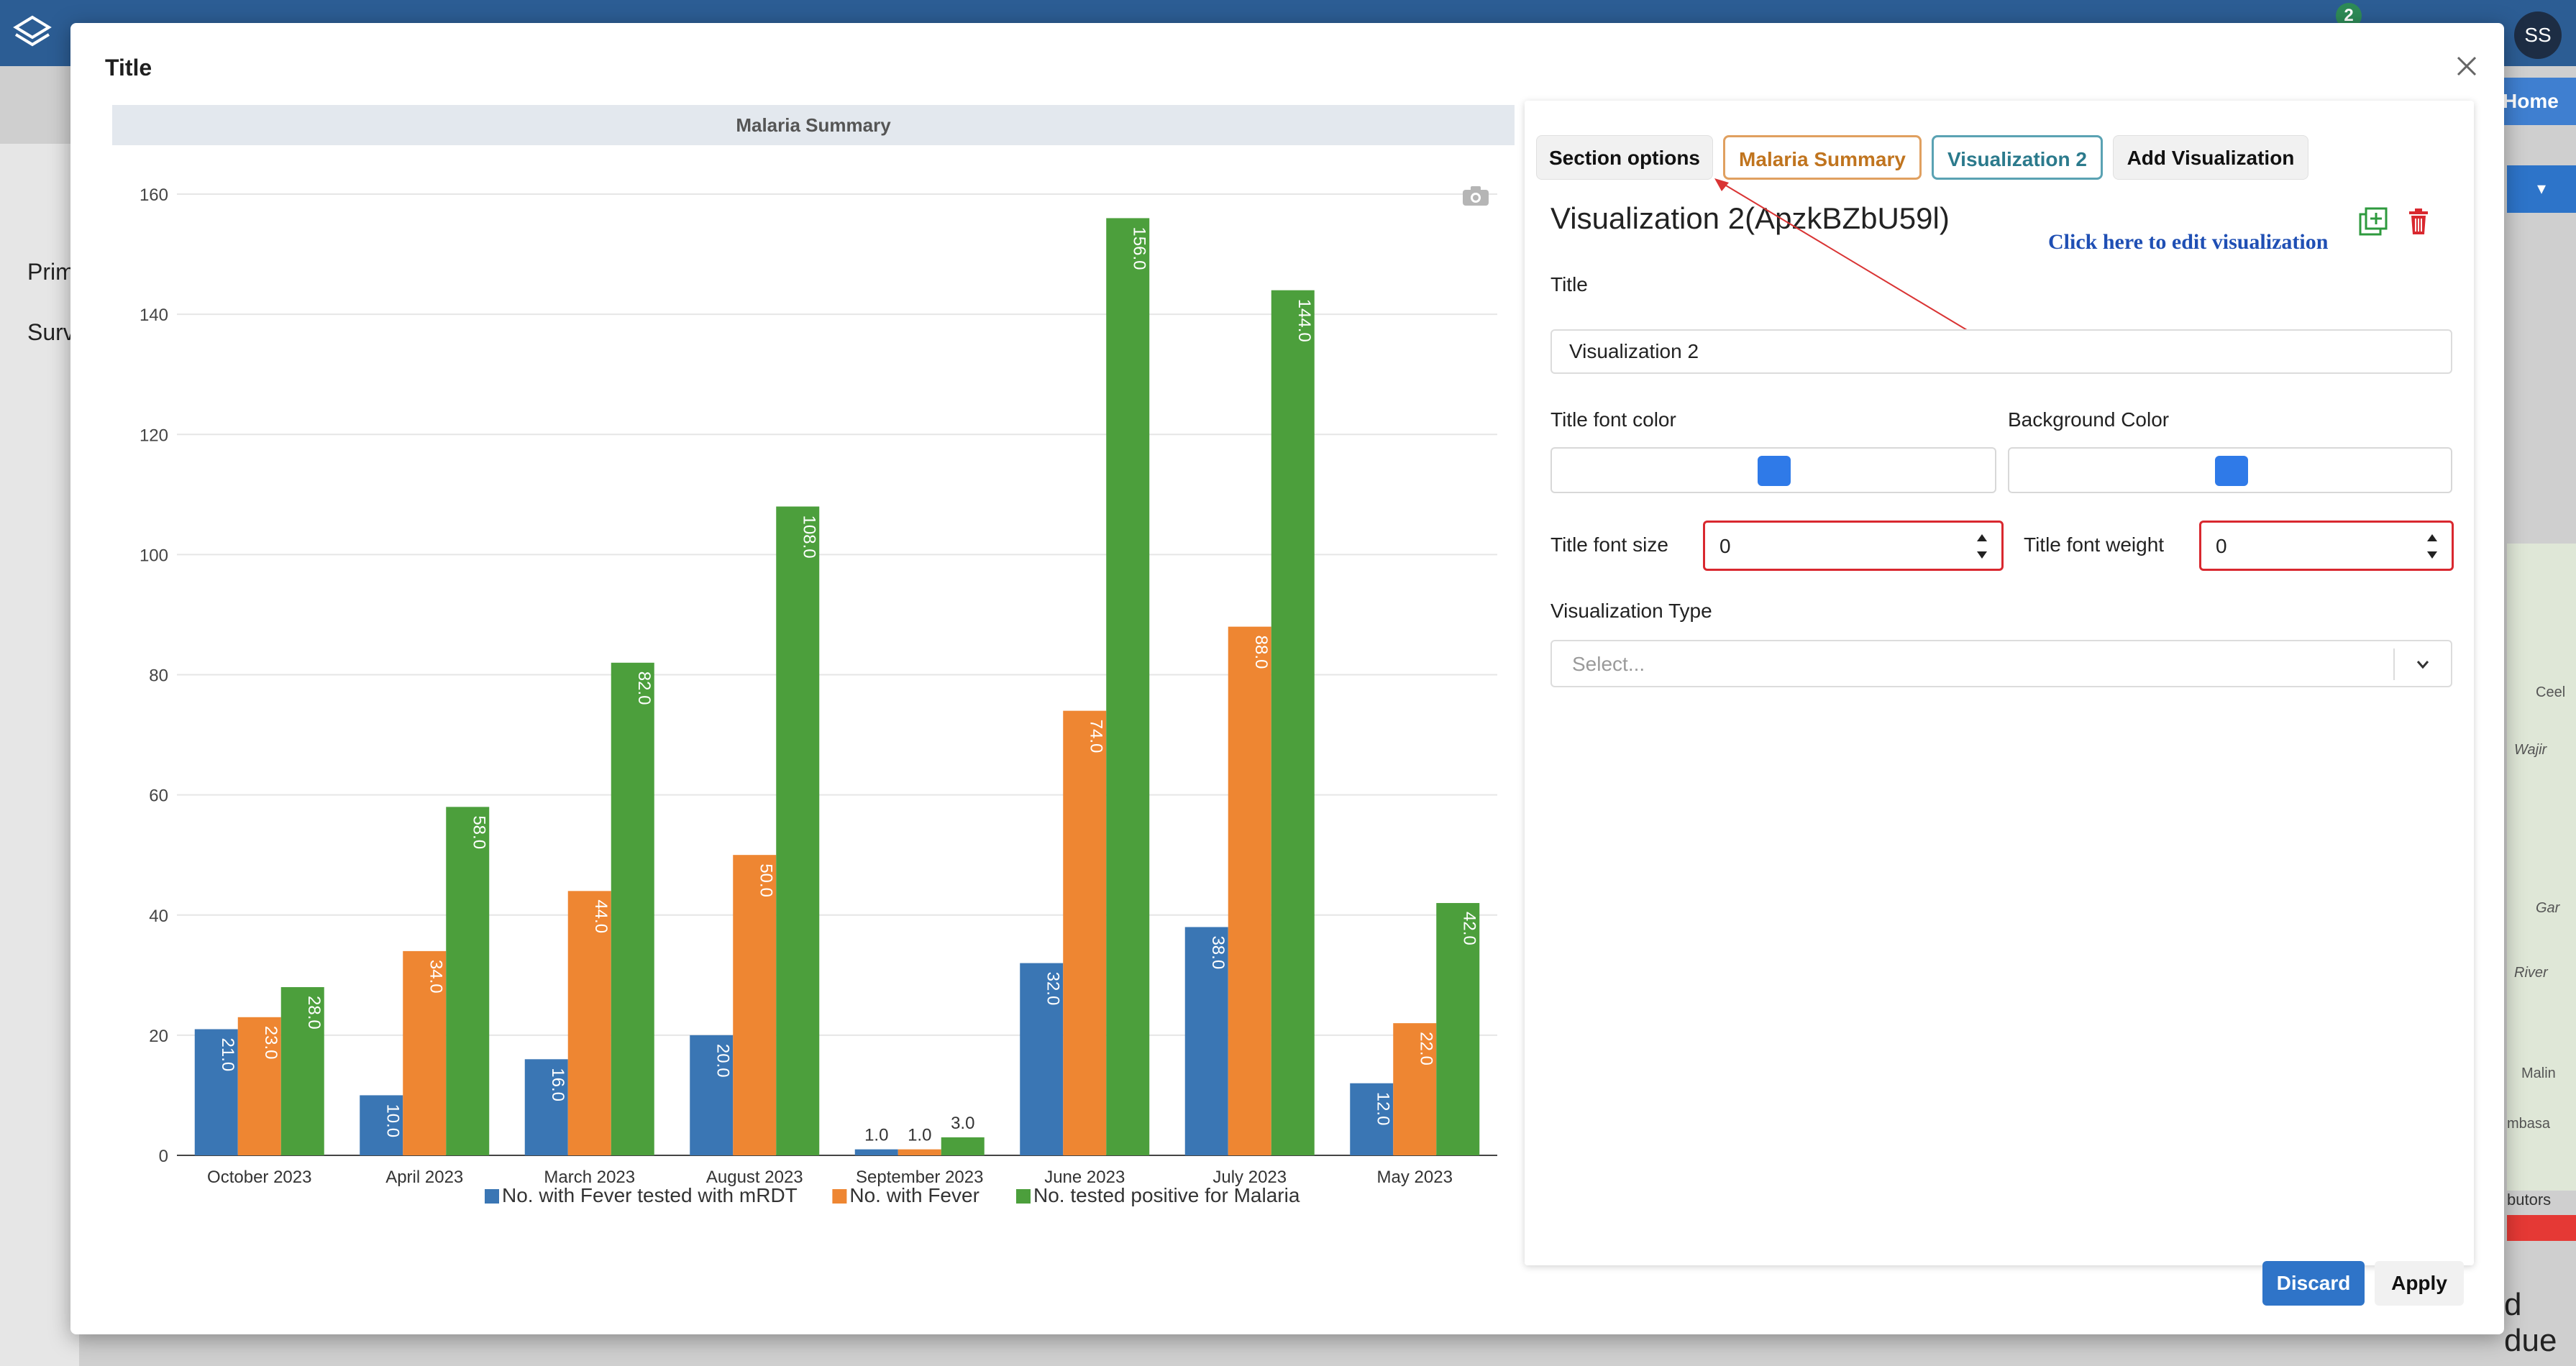 The height and width of the screenshot is (1366, 2576). Describe the element at coordinates (2419, 1283) in the screenshot. I see `apply-button: Apply` at that location.